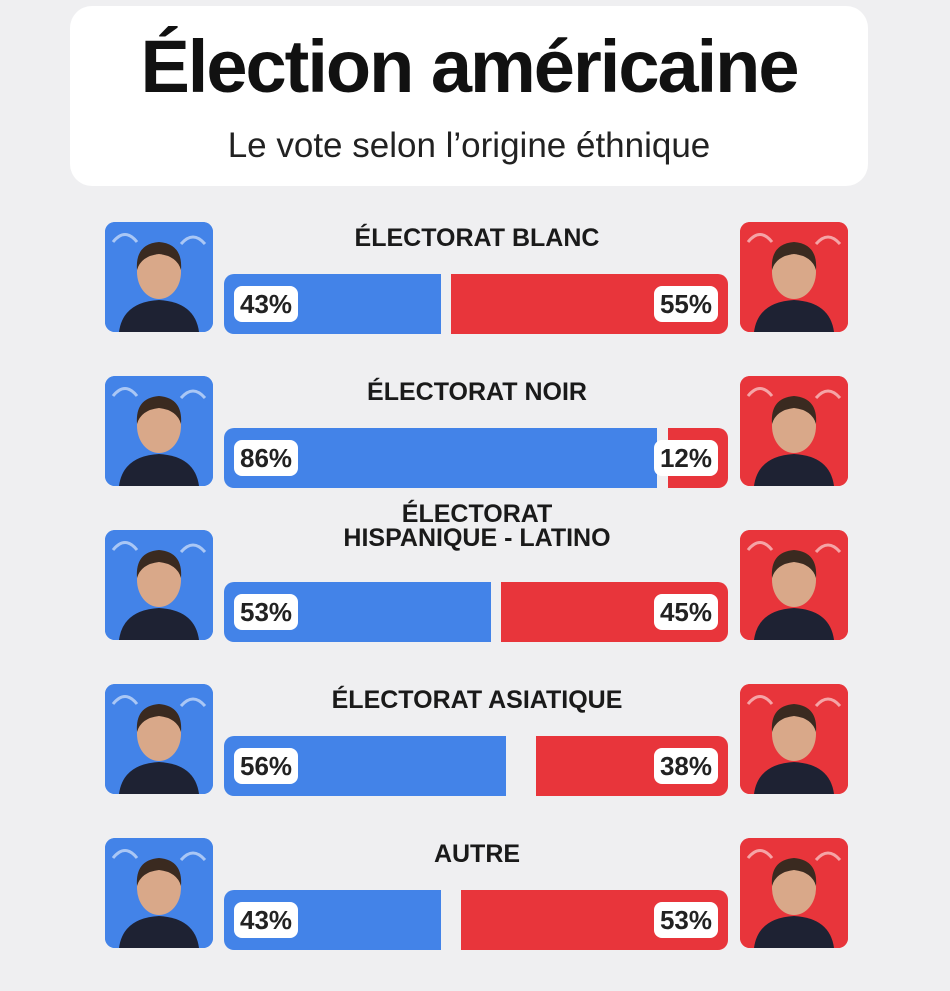 The height and width of the screenshot is (991, 950). I want to click on category-label: ÉLECTORAT BLANC, so click(477, 238).